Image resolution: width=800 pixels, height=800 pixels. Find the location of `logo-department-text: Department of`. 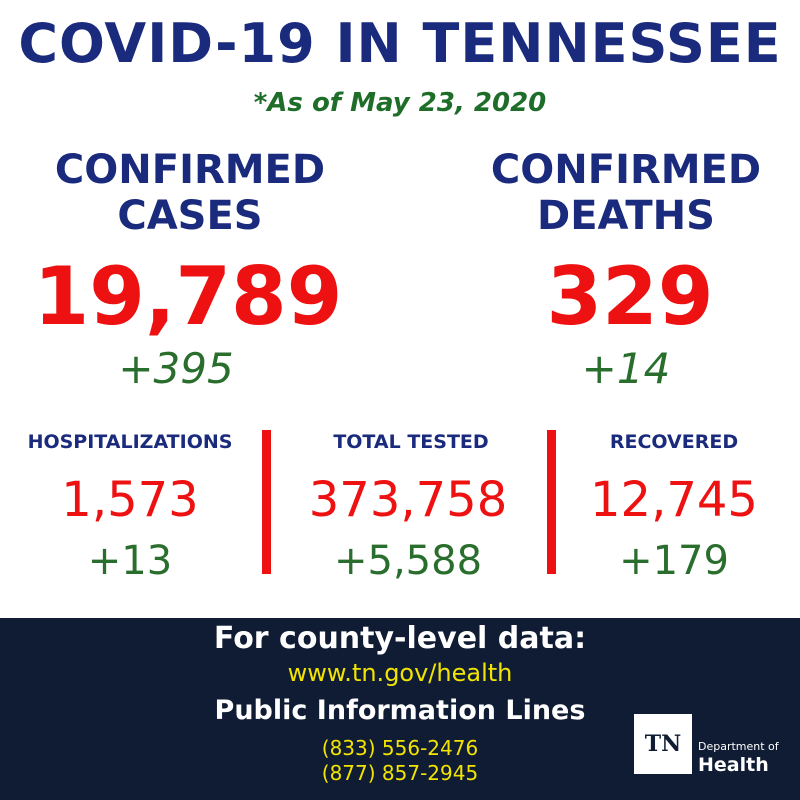

logo-department-text: Department of is located at coordinates (738, 746).